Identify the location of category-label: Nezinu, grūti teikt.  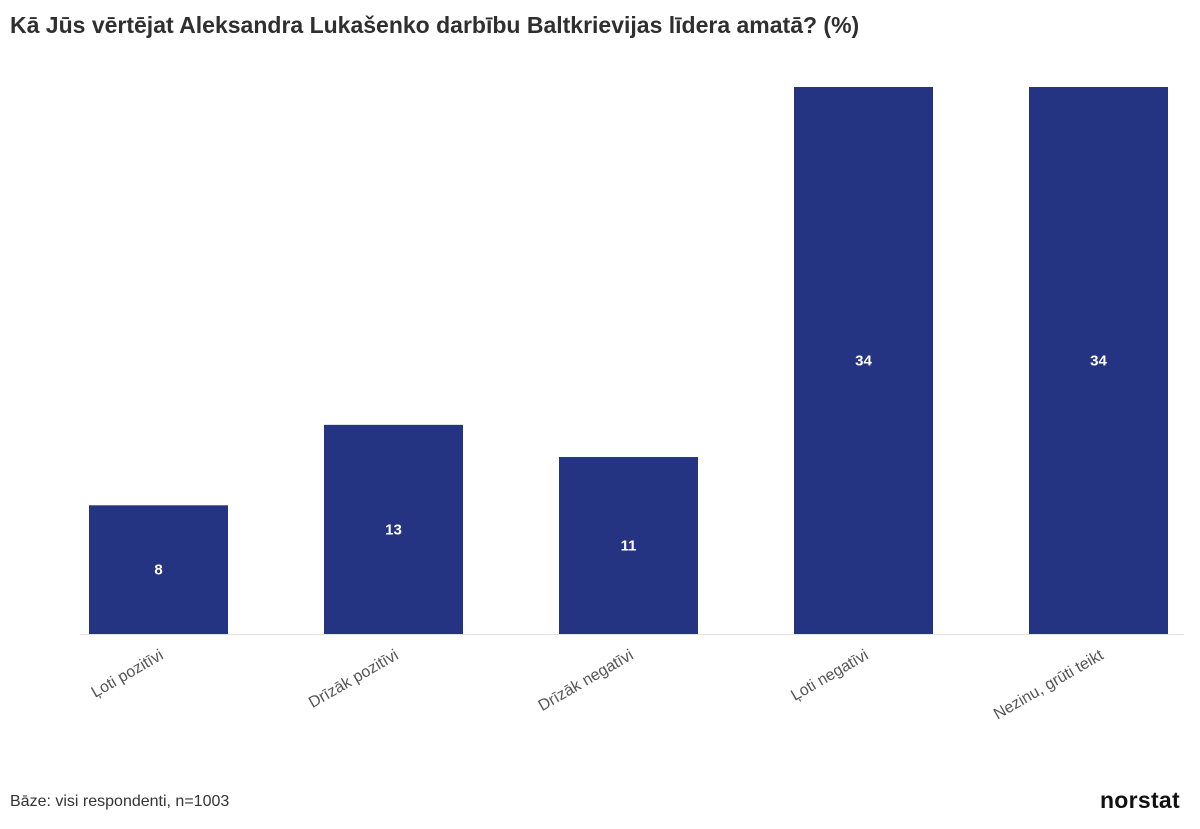
(1049, 684).